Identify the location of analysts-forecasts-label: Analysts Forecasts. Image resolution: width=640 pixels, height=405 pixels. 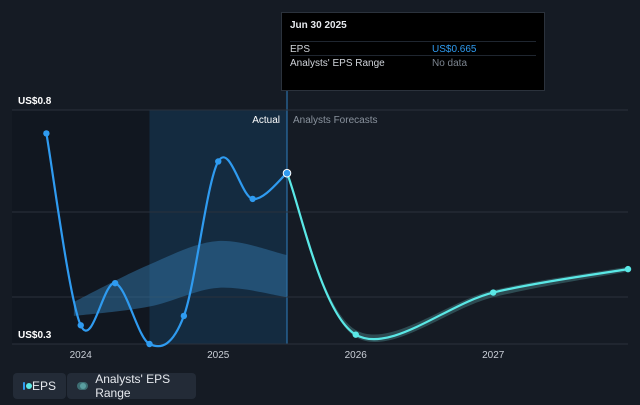
(335, 120).